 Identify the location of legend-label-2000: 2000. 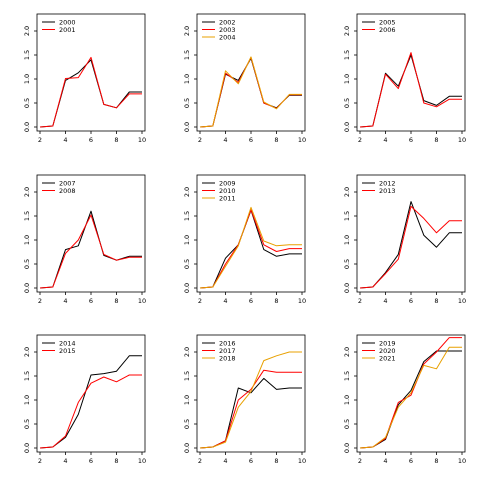
(67, 22).